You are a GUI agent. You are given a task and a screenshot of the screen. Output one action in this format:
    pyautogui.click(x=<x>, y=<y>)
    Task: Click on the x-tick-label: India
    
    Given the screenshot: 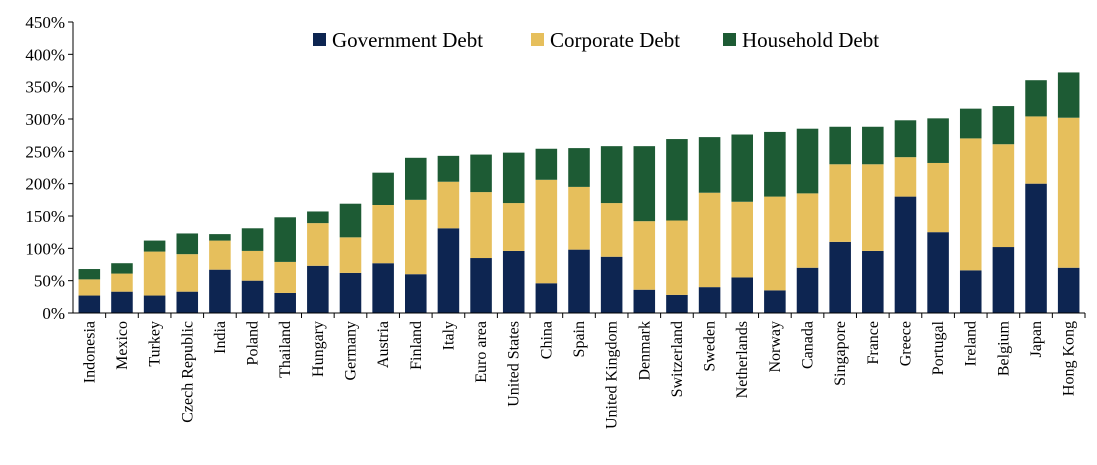 What is the action you would take?
    pyautogui.click(x=220, y=337)
    